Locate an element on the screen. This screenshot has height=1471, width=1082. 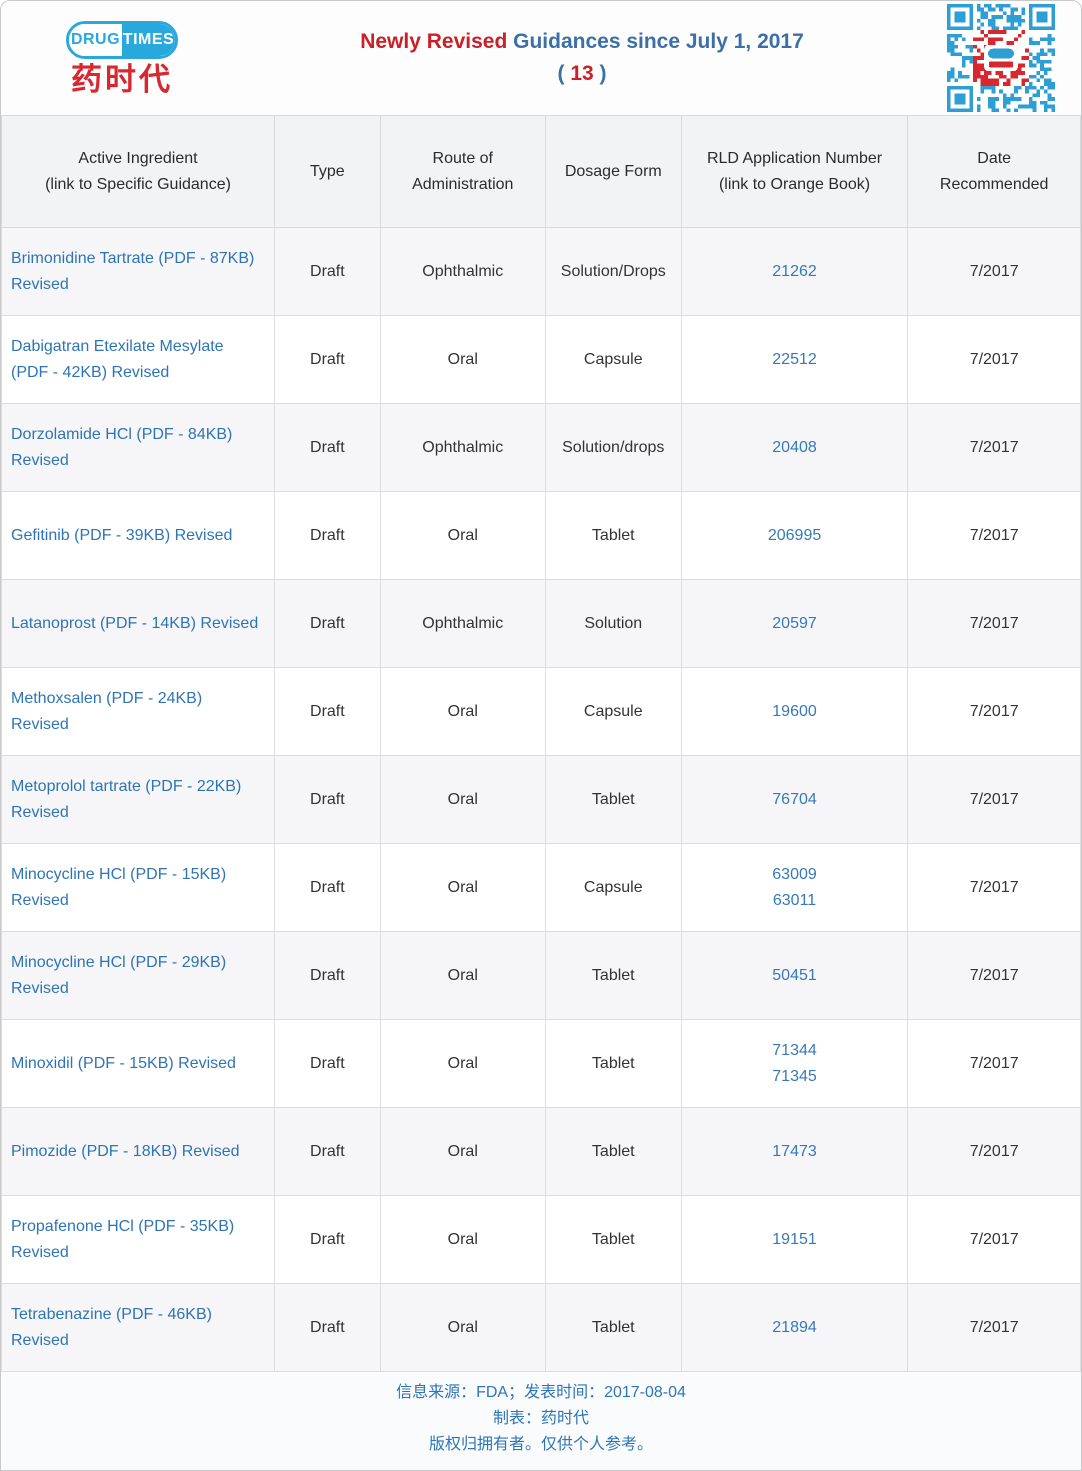
orange-book-link: 50451 is located at coordinates (794, 975).